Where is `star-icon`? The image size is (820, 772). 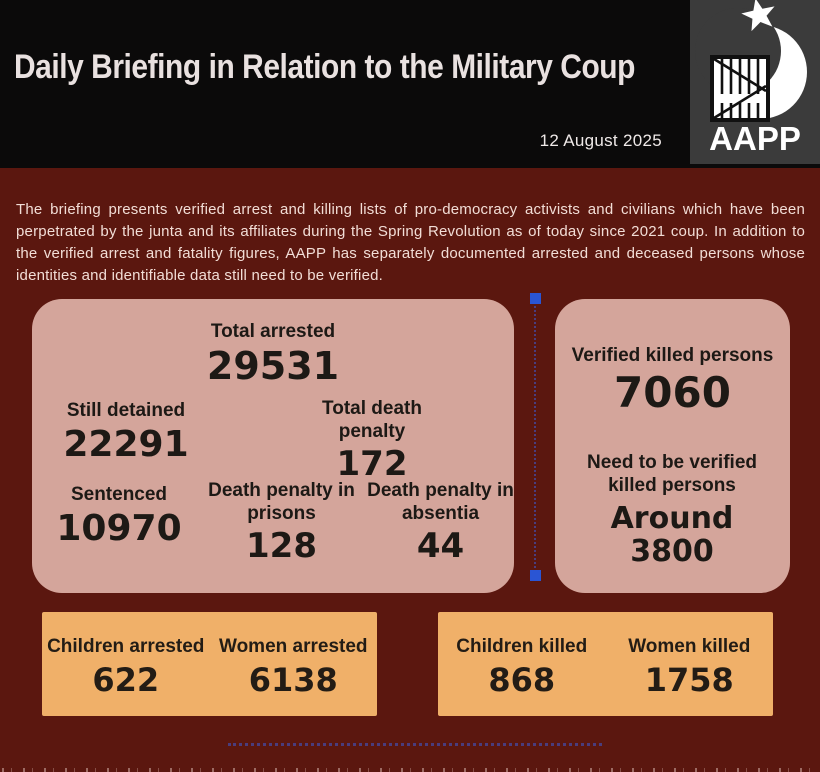
star-icon is located at coordinates (758, 16).